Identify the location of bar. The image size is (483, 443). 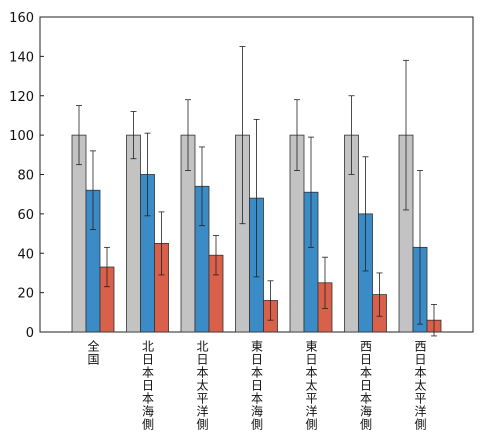
(133, 233).